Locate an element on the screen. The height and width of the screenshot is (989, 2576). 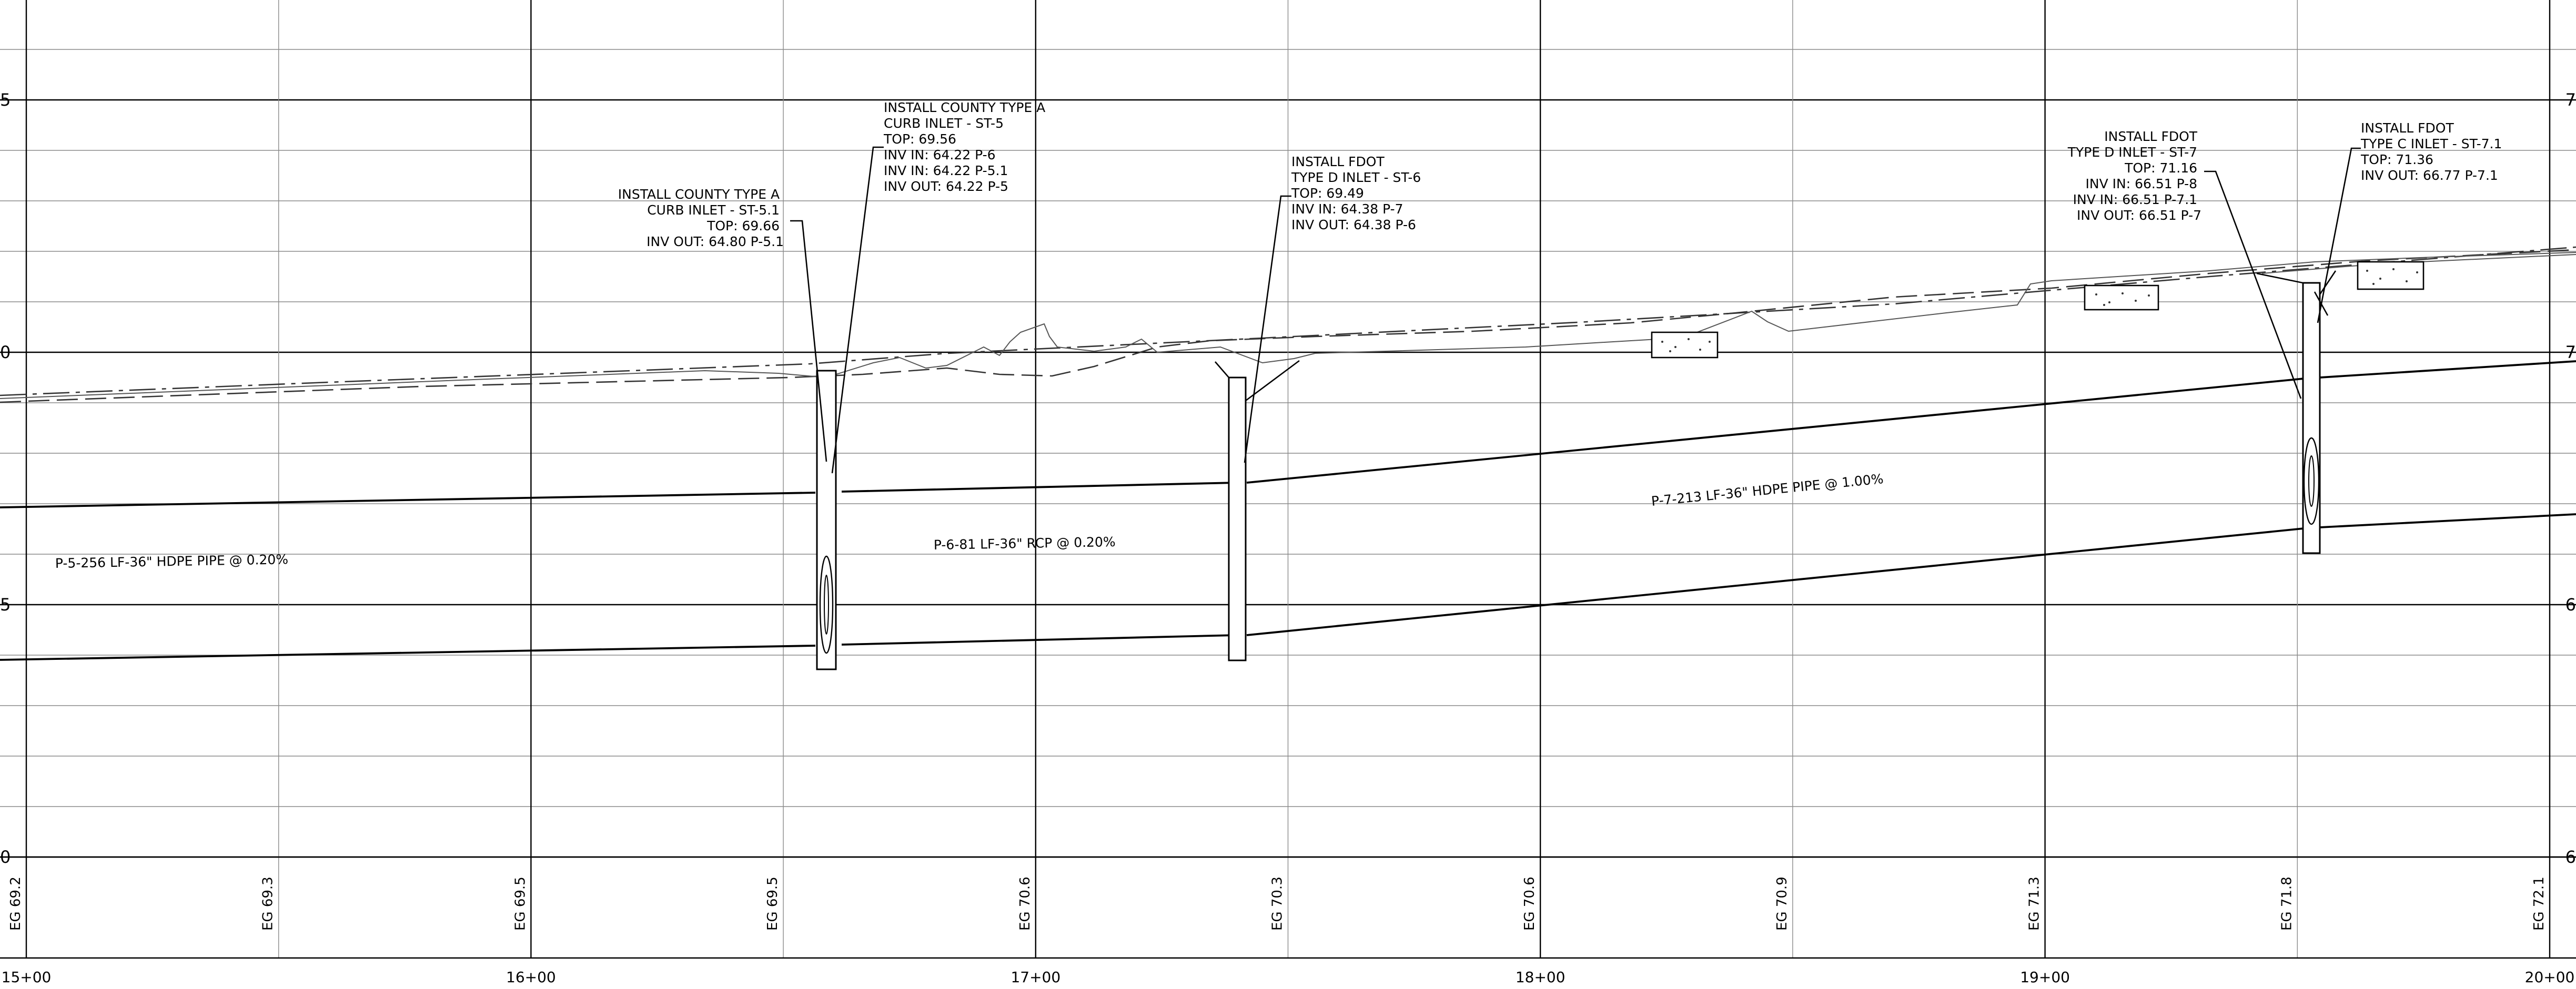
p-7-pipe-crown is located at coordinates (1775, 431).